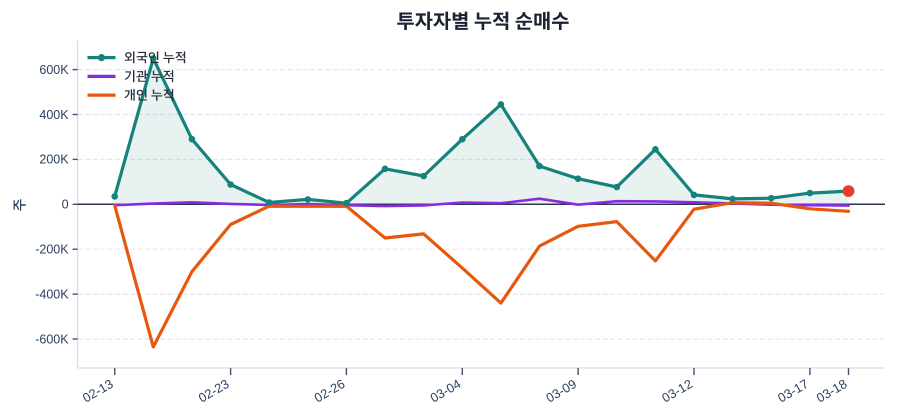 Image resolution: width=900 pixels, height=420 pixels. I want to click on svg-text: -600K, so click(52, 339).